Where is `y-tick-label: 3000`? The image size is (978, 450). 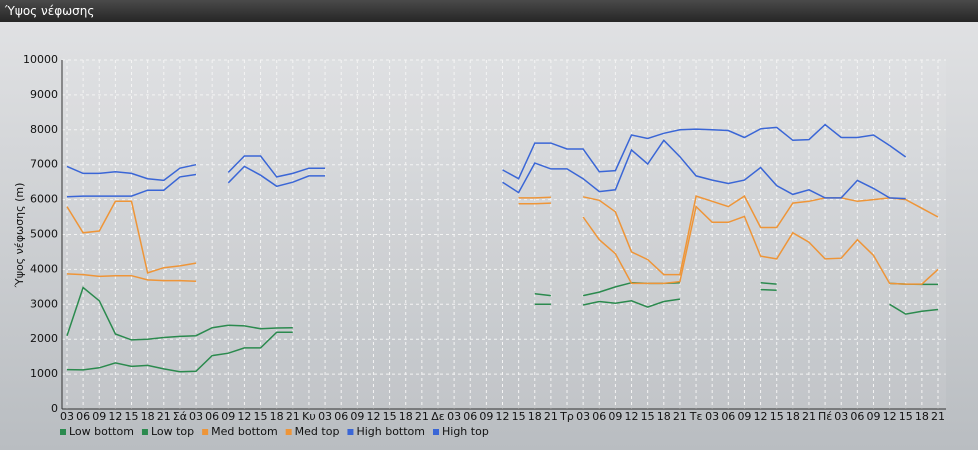 y-tick-label: 3000 is located at coordinates (44, 303).